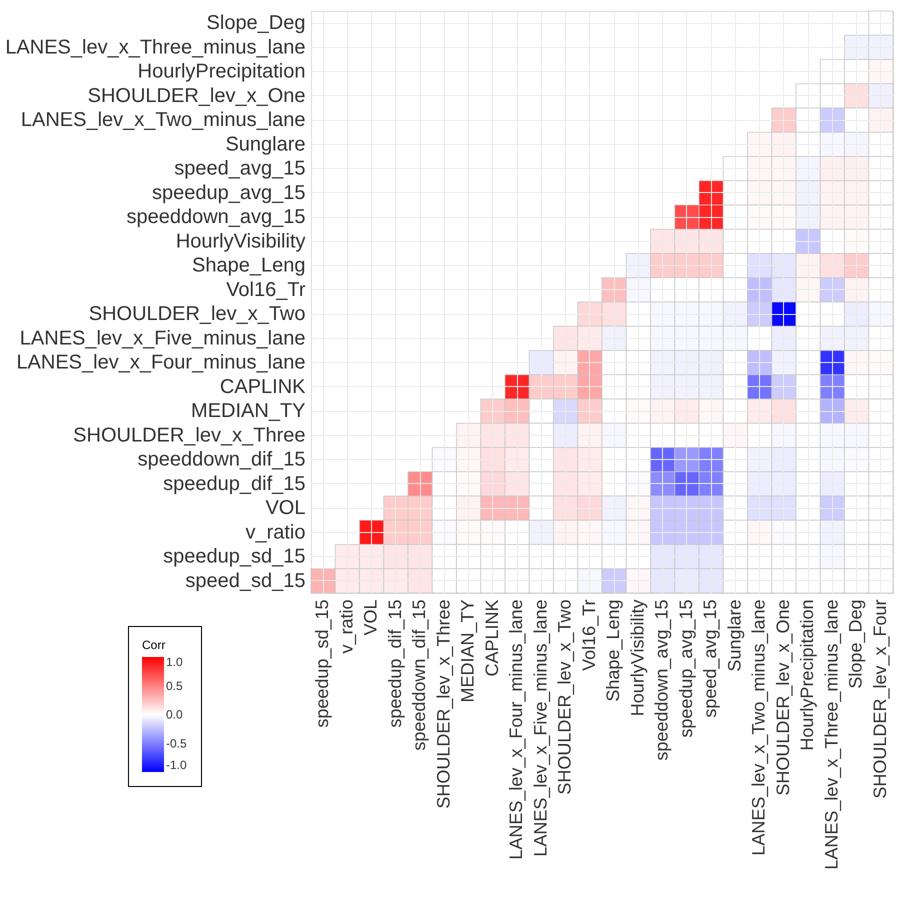 Image resolution: width=917 pixels, height=923 pixels. Describe the element at coordinates (222, 459) in the screenshot. I see `y-tick-label: speeddown_dif_15` at that location.